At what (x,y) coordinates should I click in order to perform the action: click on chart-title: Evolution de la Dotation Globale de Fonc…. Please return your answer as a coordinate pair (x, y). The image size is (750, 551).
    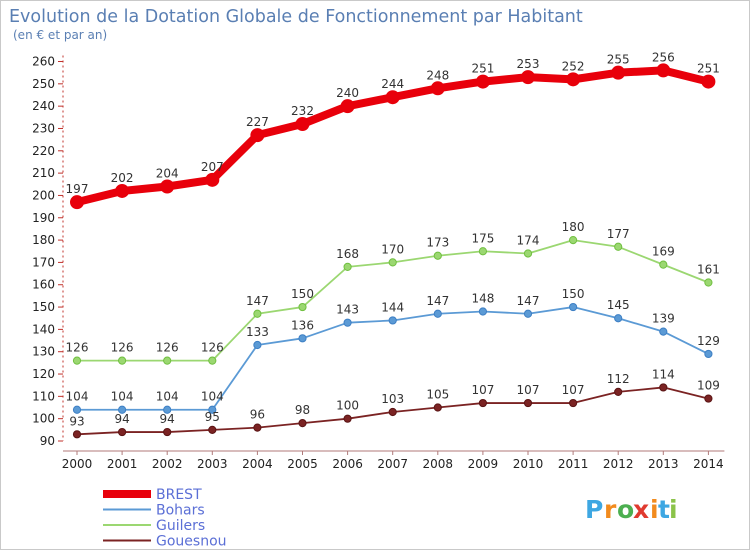
    Looking at the image, I should click on (296, 17).